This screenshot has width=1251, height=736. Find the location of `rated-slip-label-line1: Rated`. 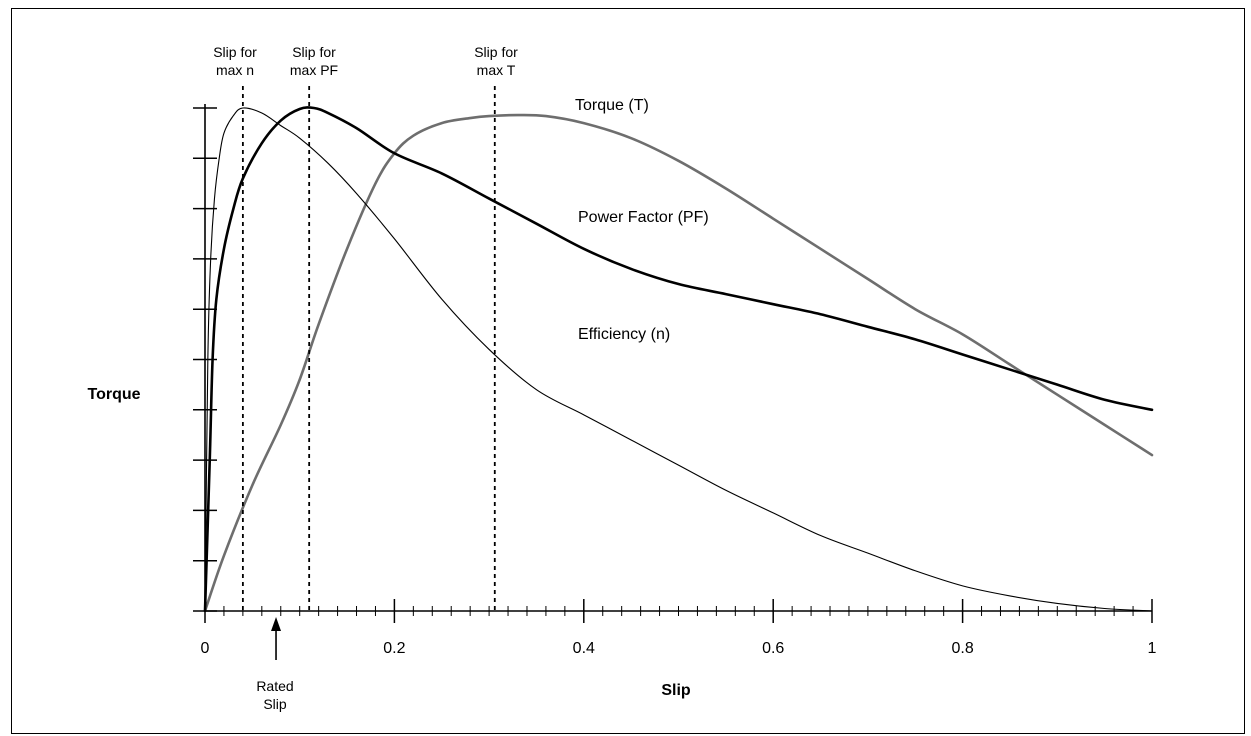

rated-slip-label-line1: Rated is located at coordinates (274, 686).